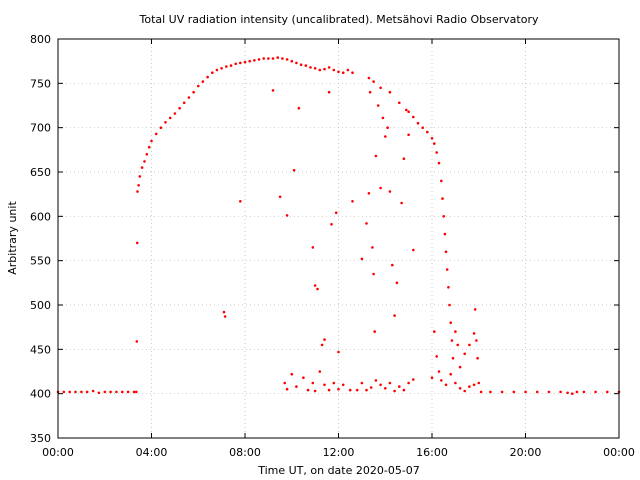 Image resolution: width=640 pixels, height=480 pixels. Describe the element at coordinates (40, 349) in the screenshot. I see `y-tick-label: 450` at that location.